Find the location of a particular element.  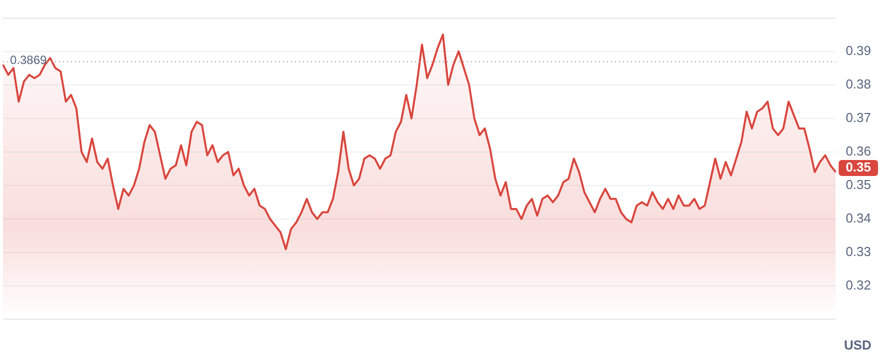

y-tick-label: 0.33 is located at coordinates (859, 252).